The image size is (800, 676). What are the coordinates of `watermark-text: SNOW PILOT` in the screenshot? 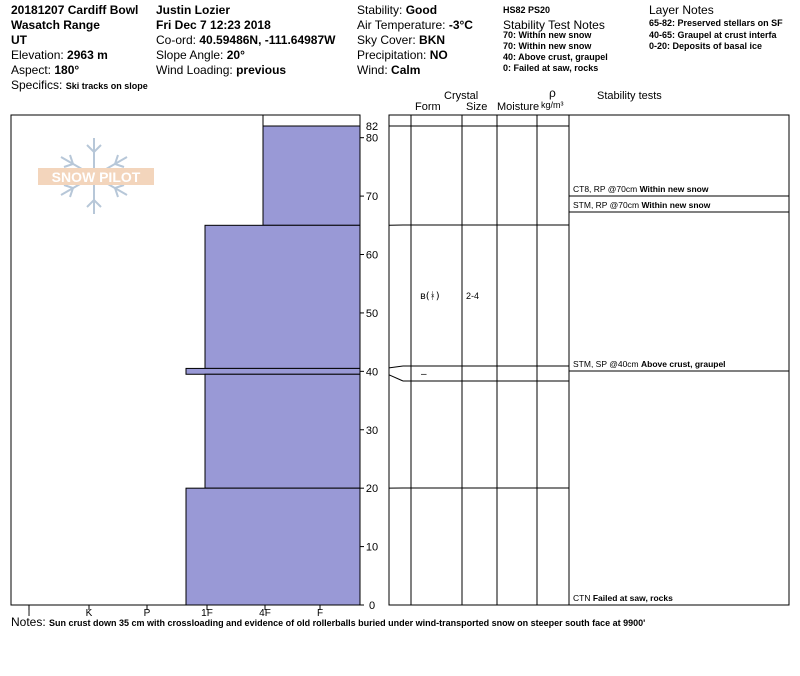 It's located at (96, 177).